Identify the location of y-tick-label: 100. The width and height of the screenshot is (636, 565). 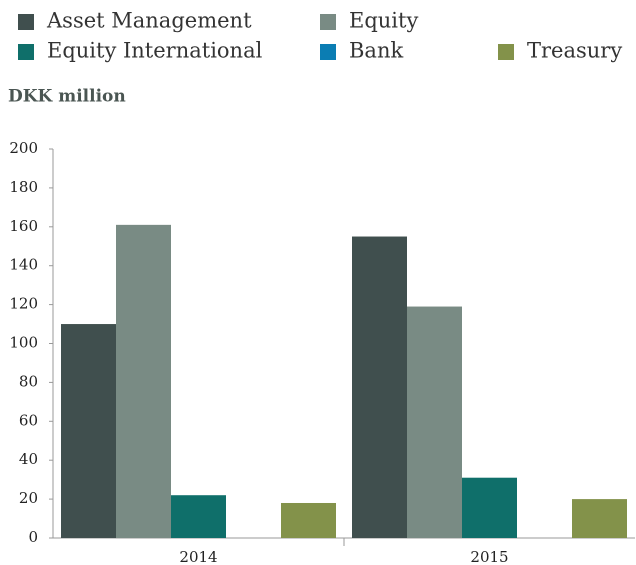
(23, 343).